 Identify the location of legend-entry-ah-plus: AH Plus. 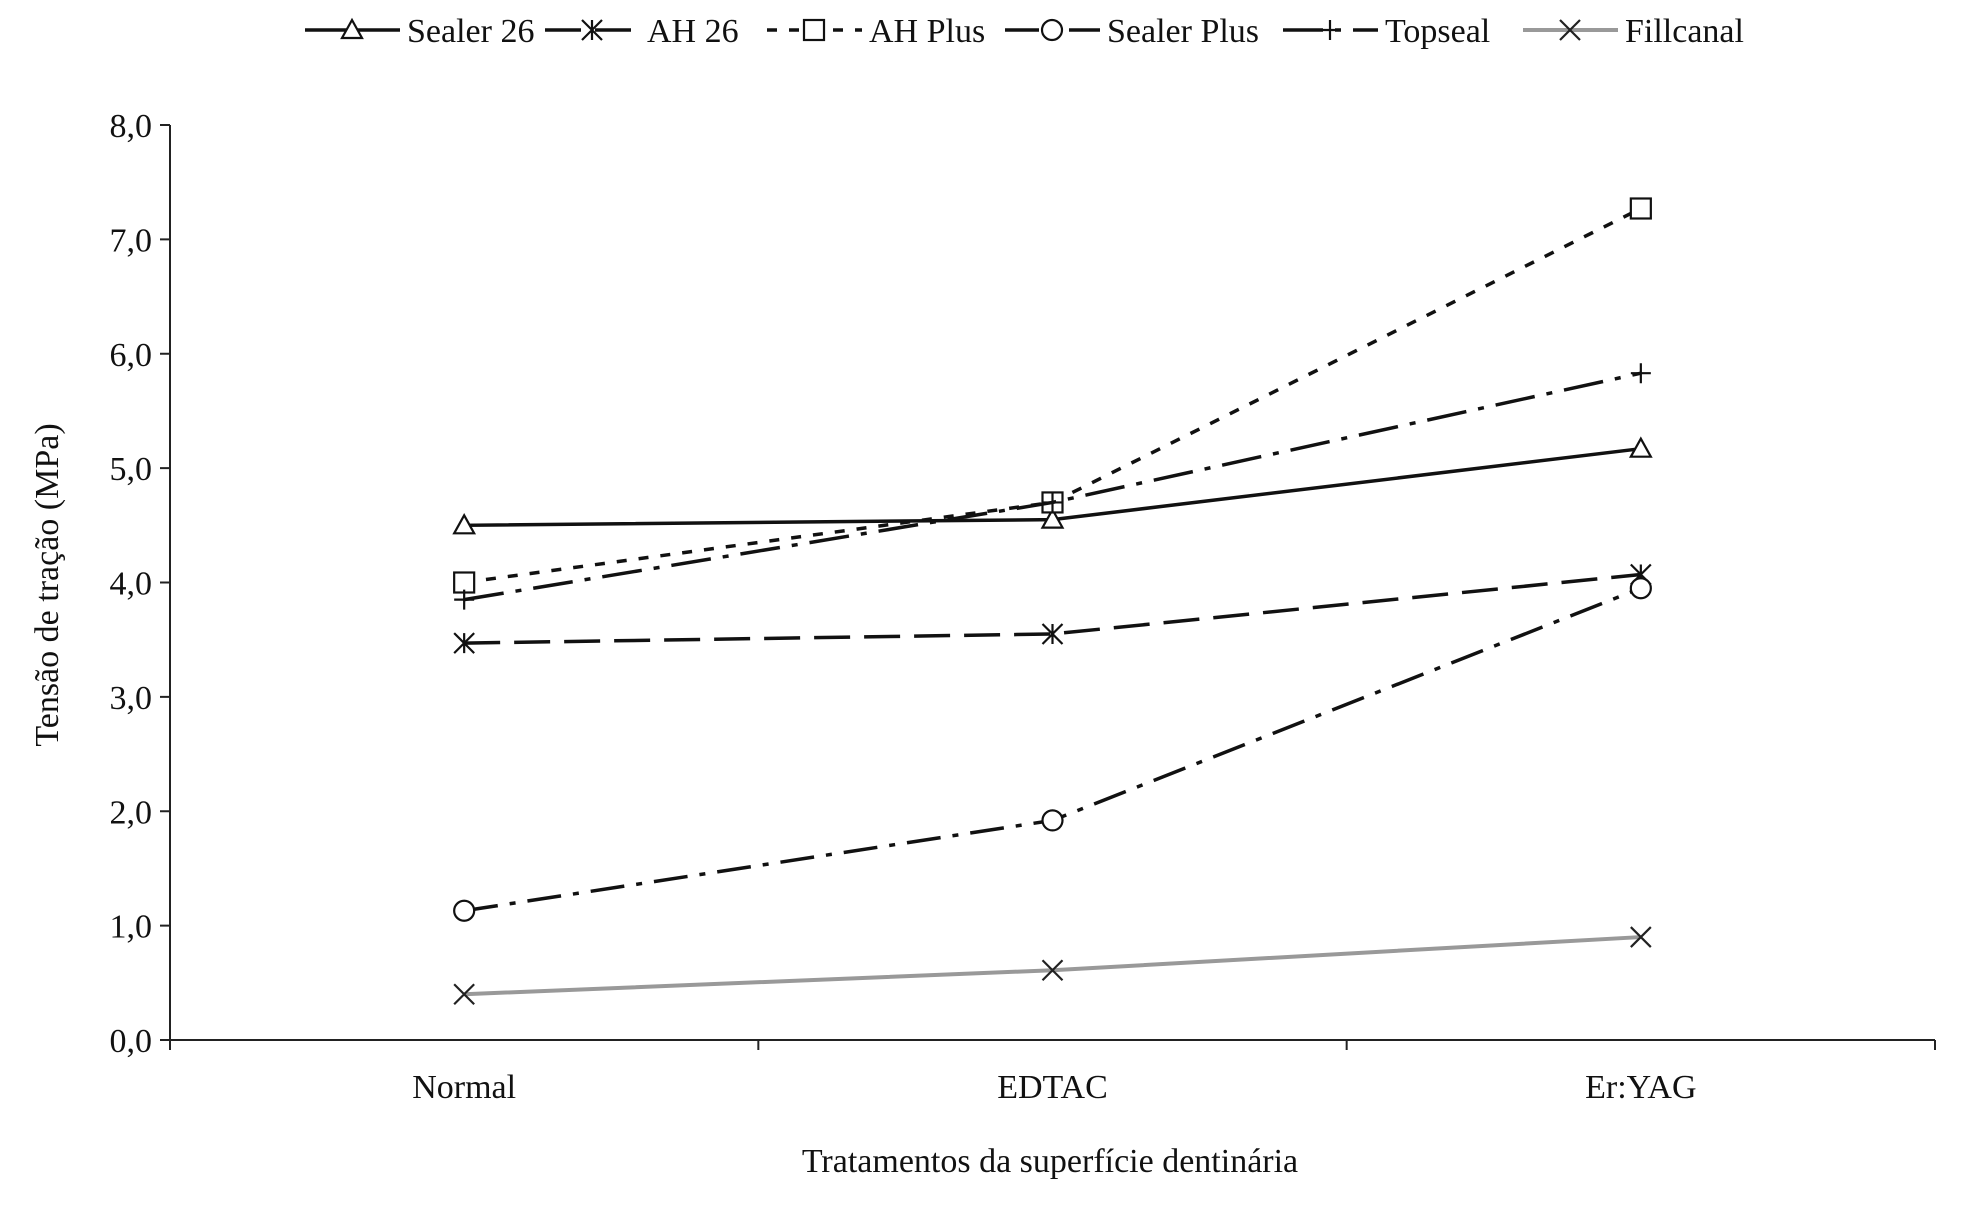
(876, 31).